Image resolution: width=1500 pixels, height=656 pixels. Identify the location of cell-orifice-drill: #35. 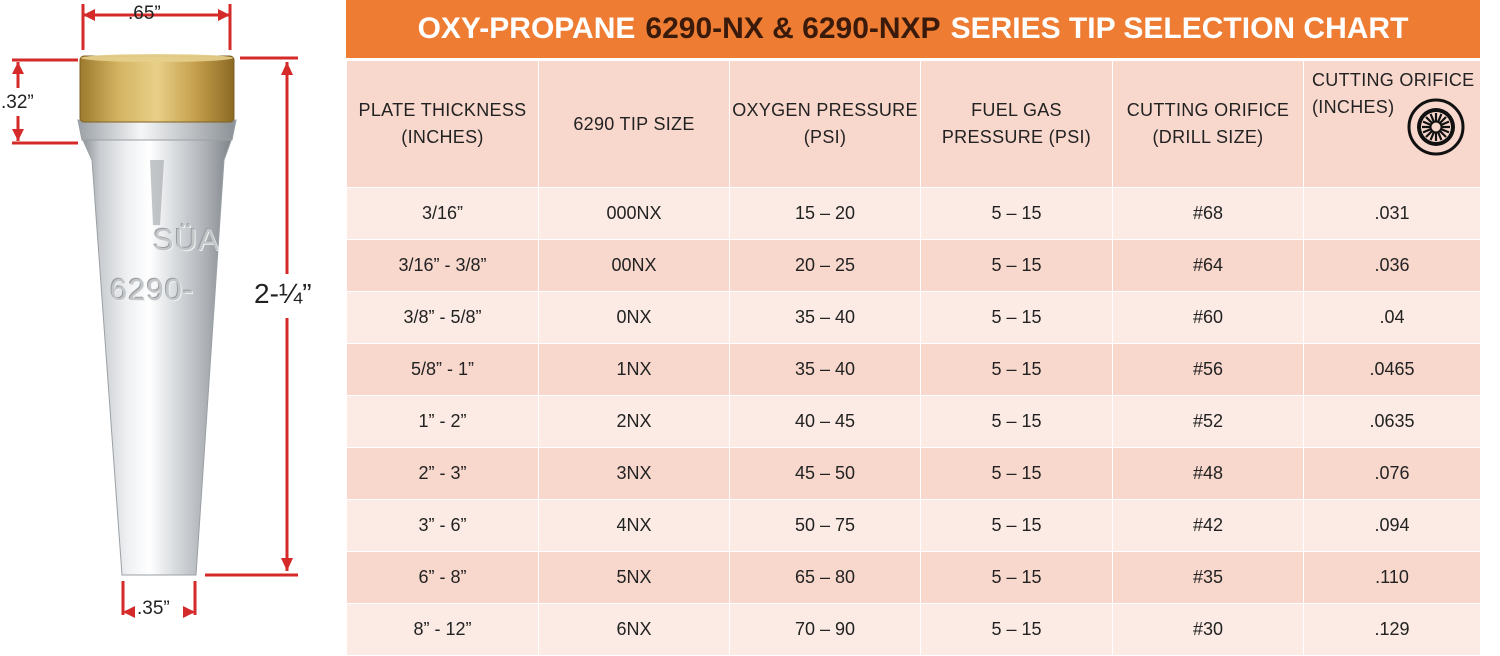
(1208, 577).